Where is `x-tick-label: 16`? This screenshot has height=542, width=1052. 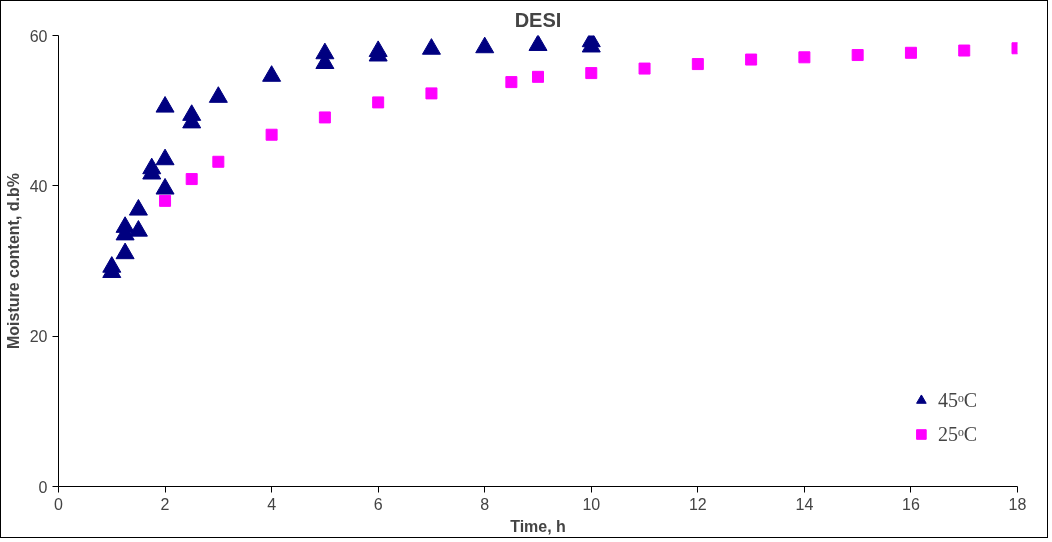
x-tick-label: 16 is located at coordinates (911, 504).